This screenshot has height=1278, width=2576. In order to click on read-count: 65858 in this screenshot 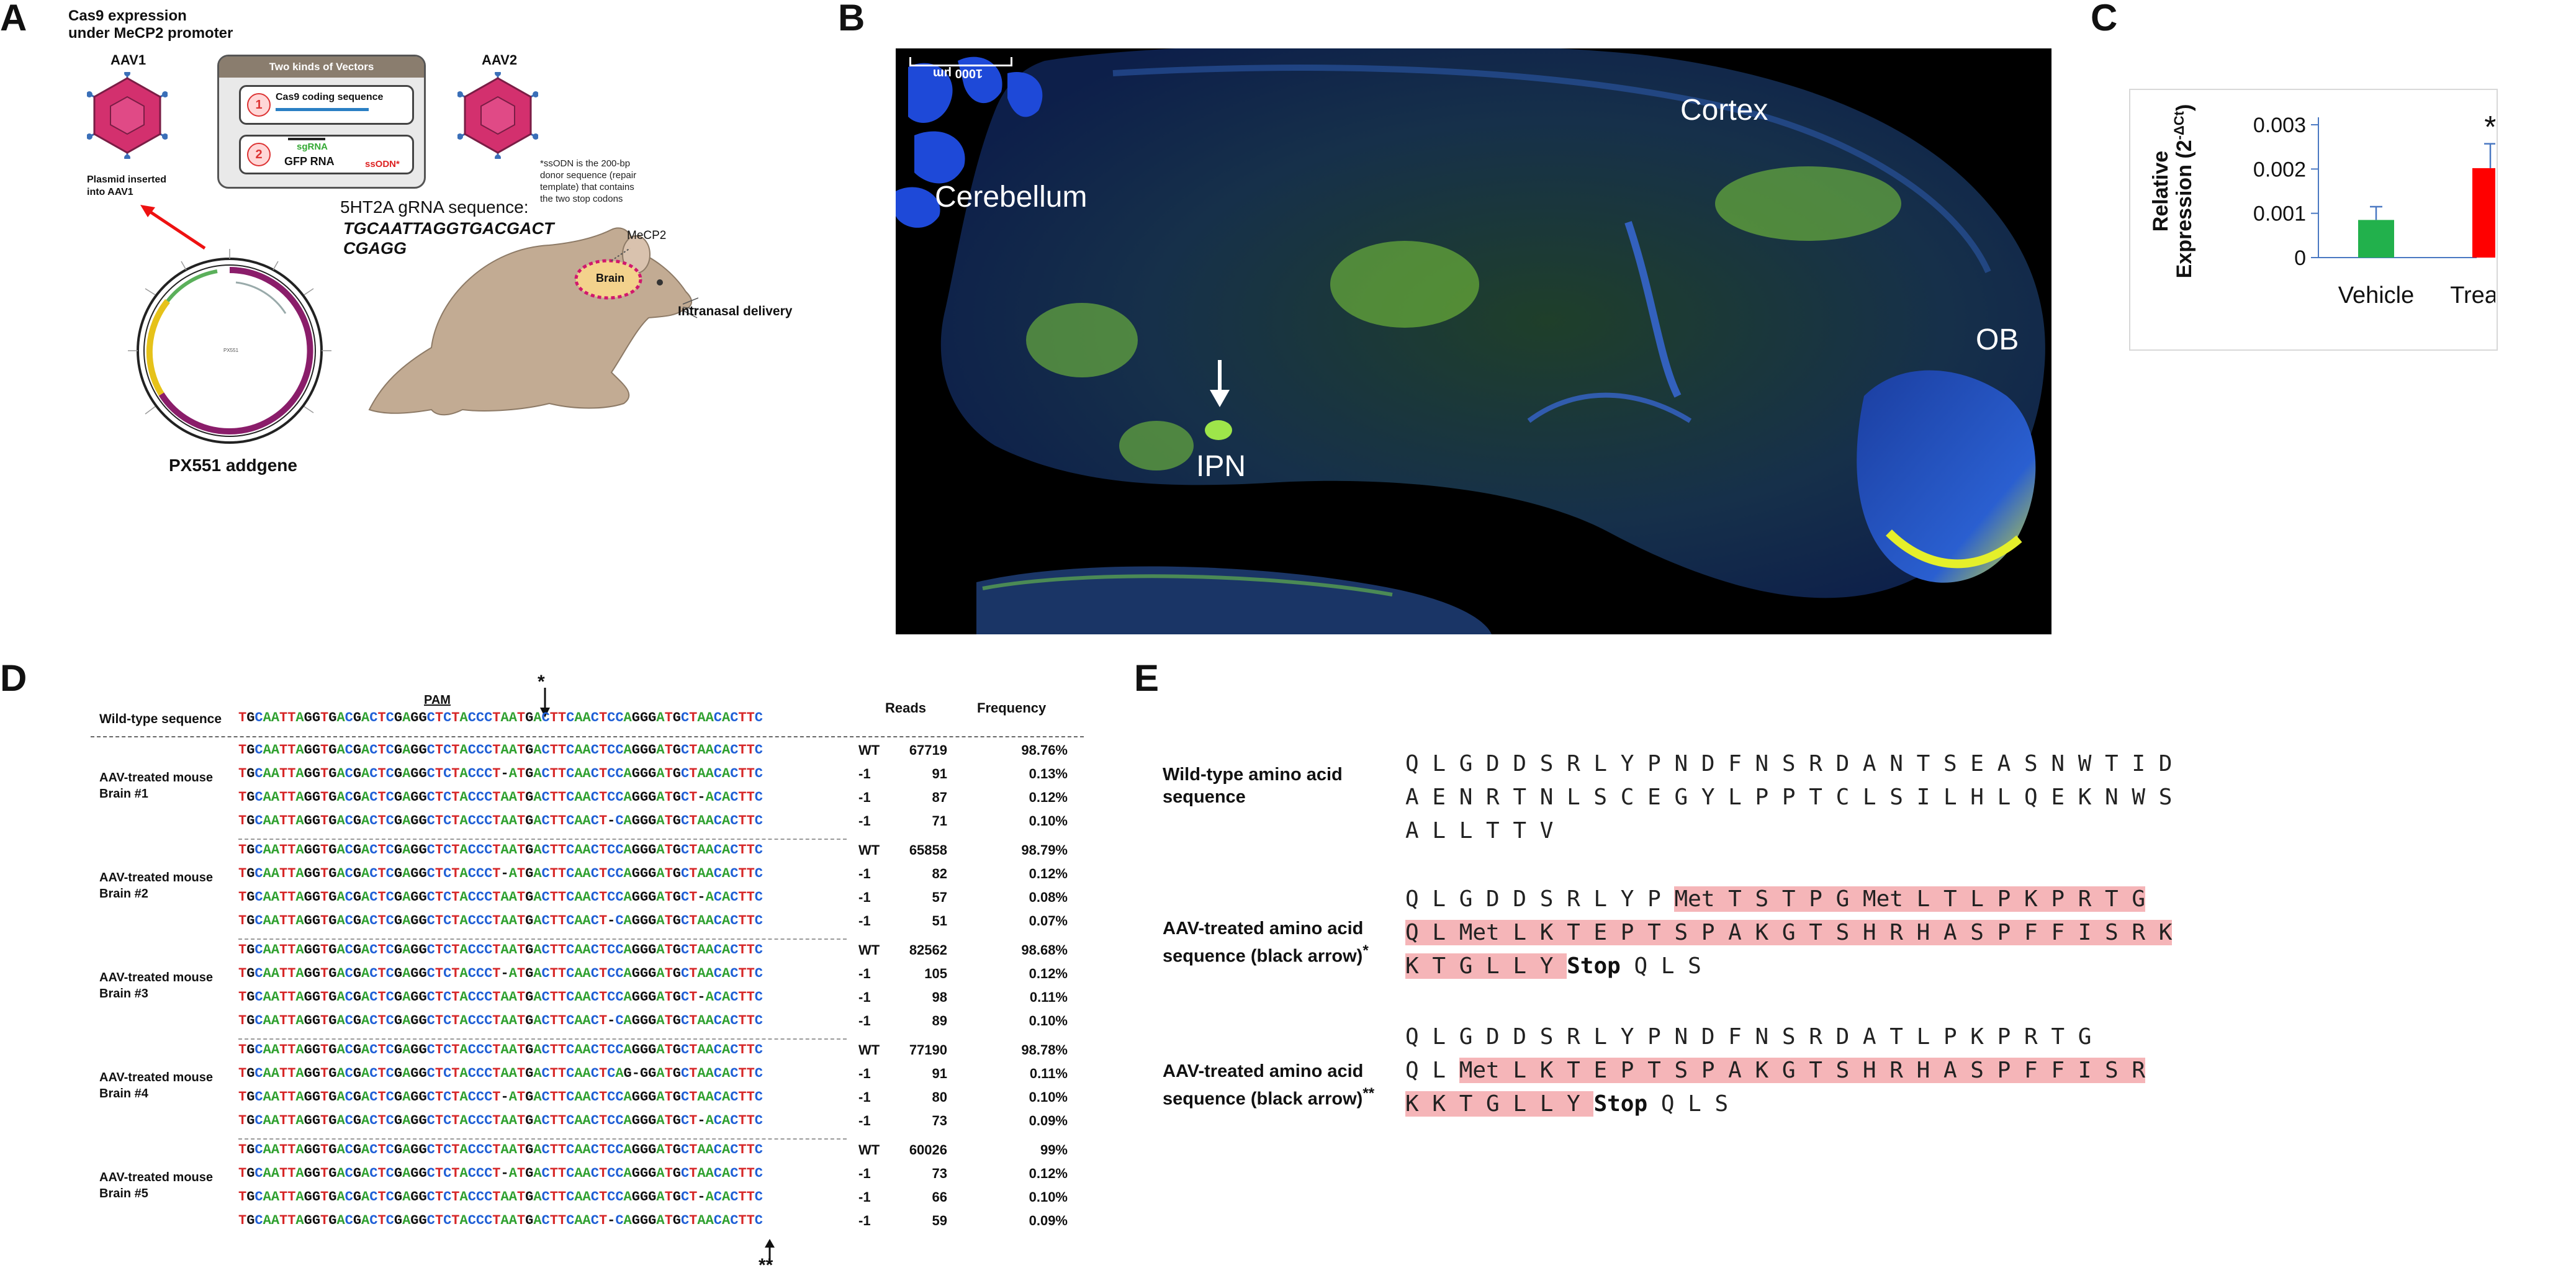, I will do `click(928, 850)`.